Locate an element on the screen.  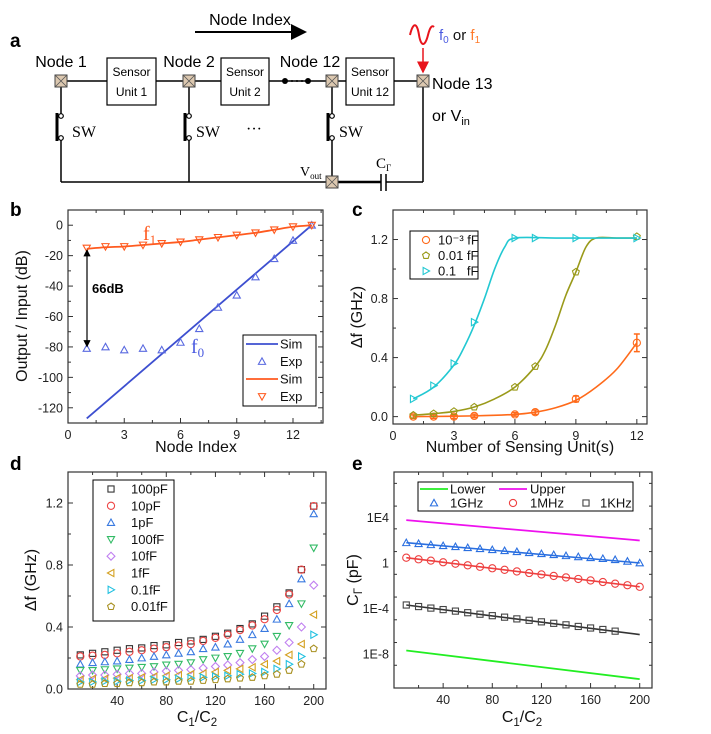
input-frequency-label: f0 or f1 is located at coordinates (460, 36).